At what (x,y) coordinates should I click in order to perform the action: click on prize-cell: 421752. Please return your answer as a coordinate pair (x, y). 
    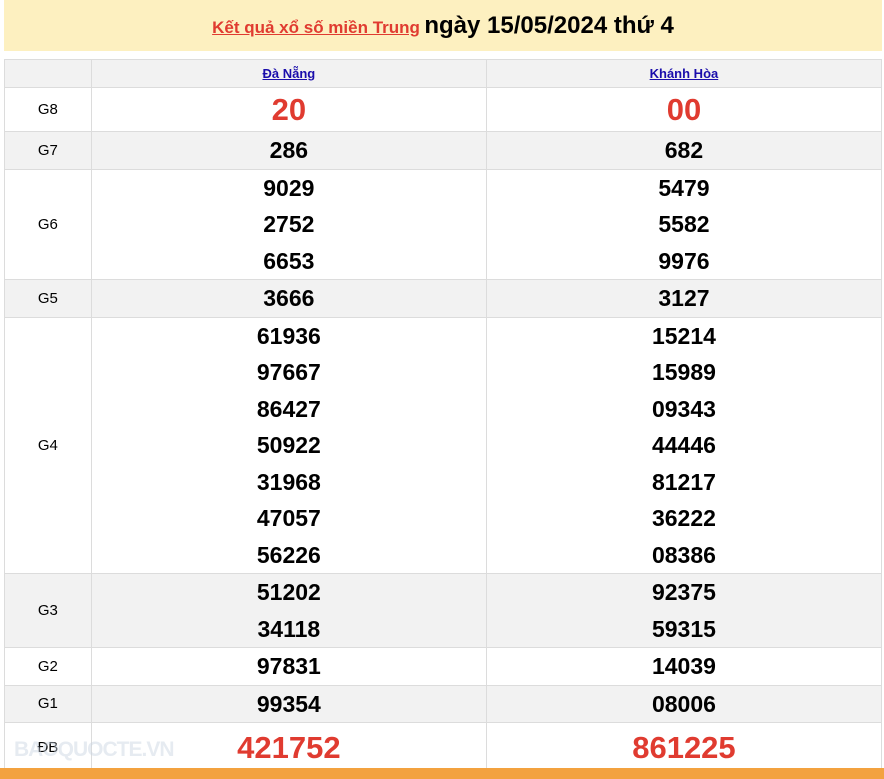
    Looking at the image, I should click on (288, 747).